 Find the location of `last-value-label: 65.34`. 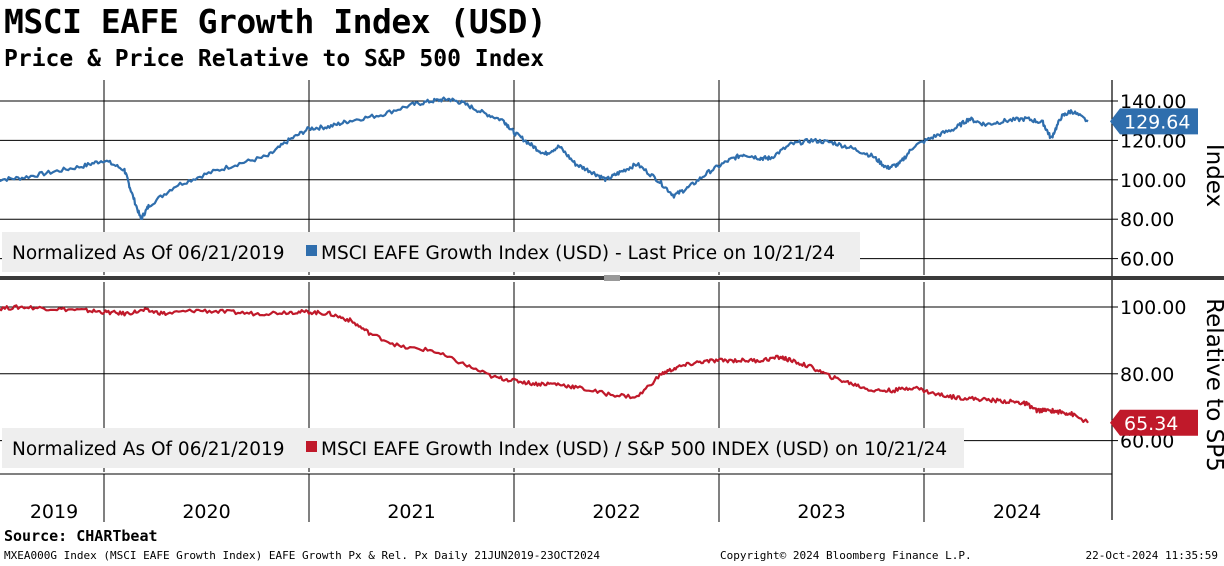

last-value-label: 65.34 is located at coordinates (1151, 424).